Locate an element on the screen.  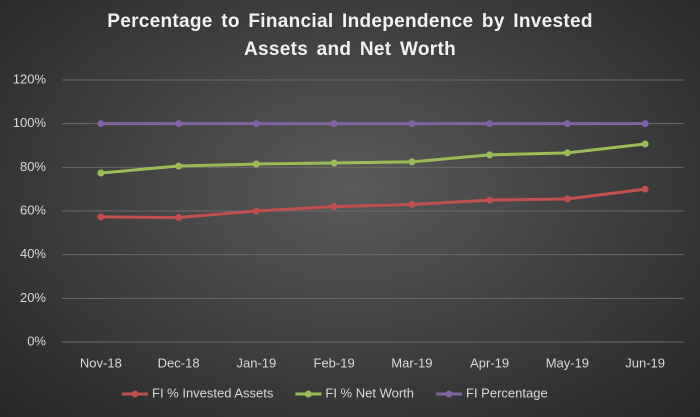
y-tick-label: 120% is located at coordinates (30, 78).